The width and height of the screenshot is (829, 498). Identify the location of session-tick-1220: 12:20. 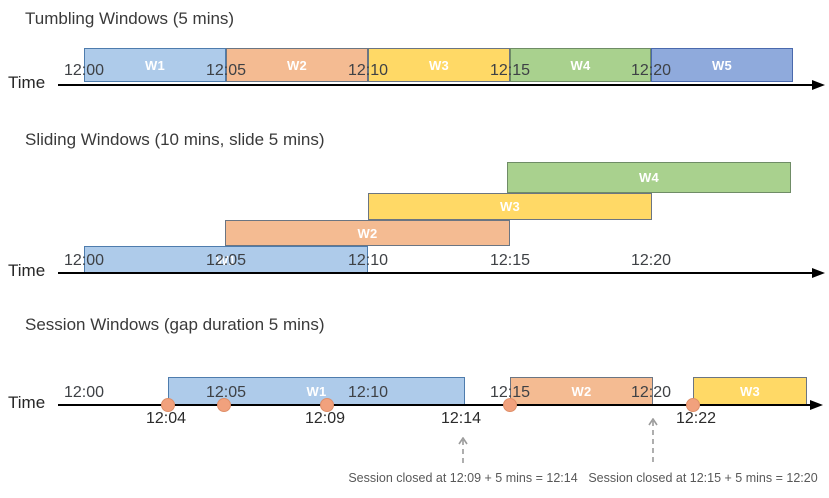
(651, 392).